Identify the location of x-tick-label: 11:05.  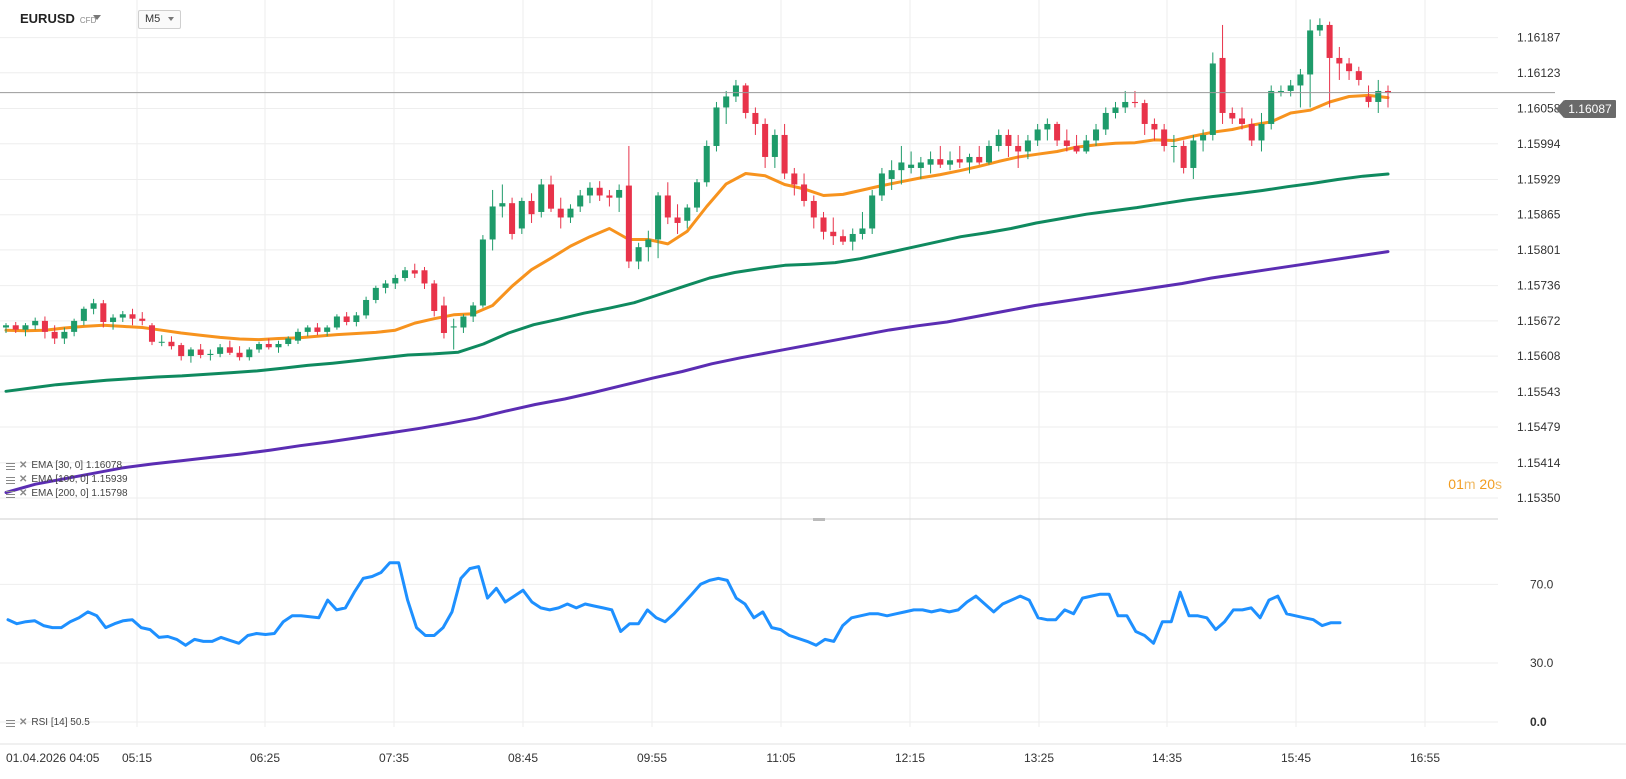
(780, 758).